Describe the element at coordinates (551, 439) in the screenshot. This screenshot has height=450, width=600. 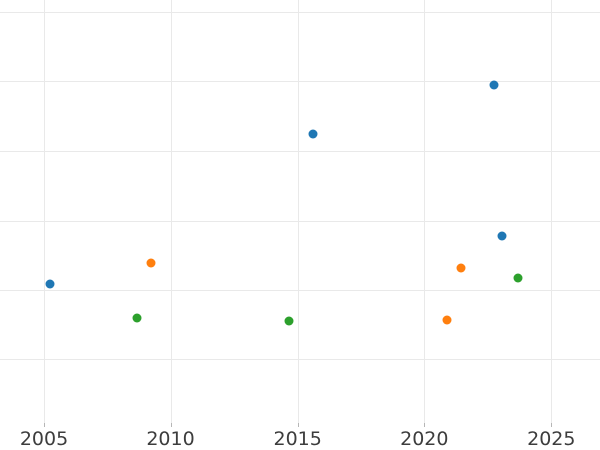
I see `x-tick-label: 2025` at that location.